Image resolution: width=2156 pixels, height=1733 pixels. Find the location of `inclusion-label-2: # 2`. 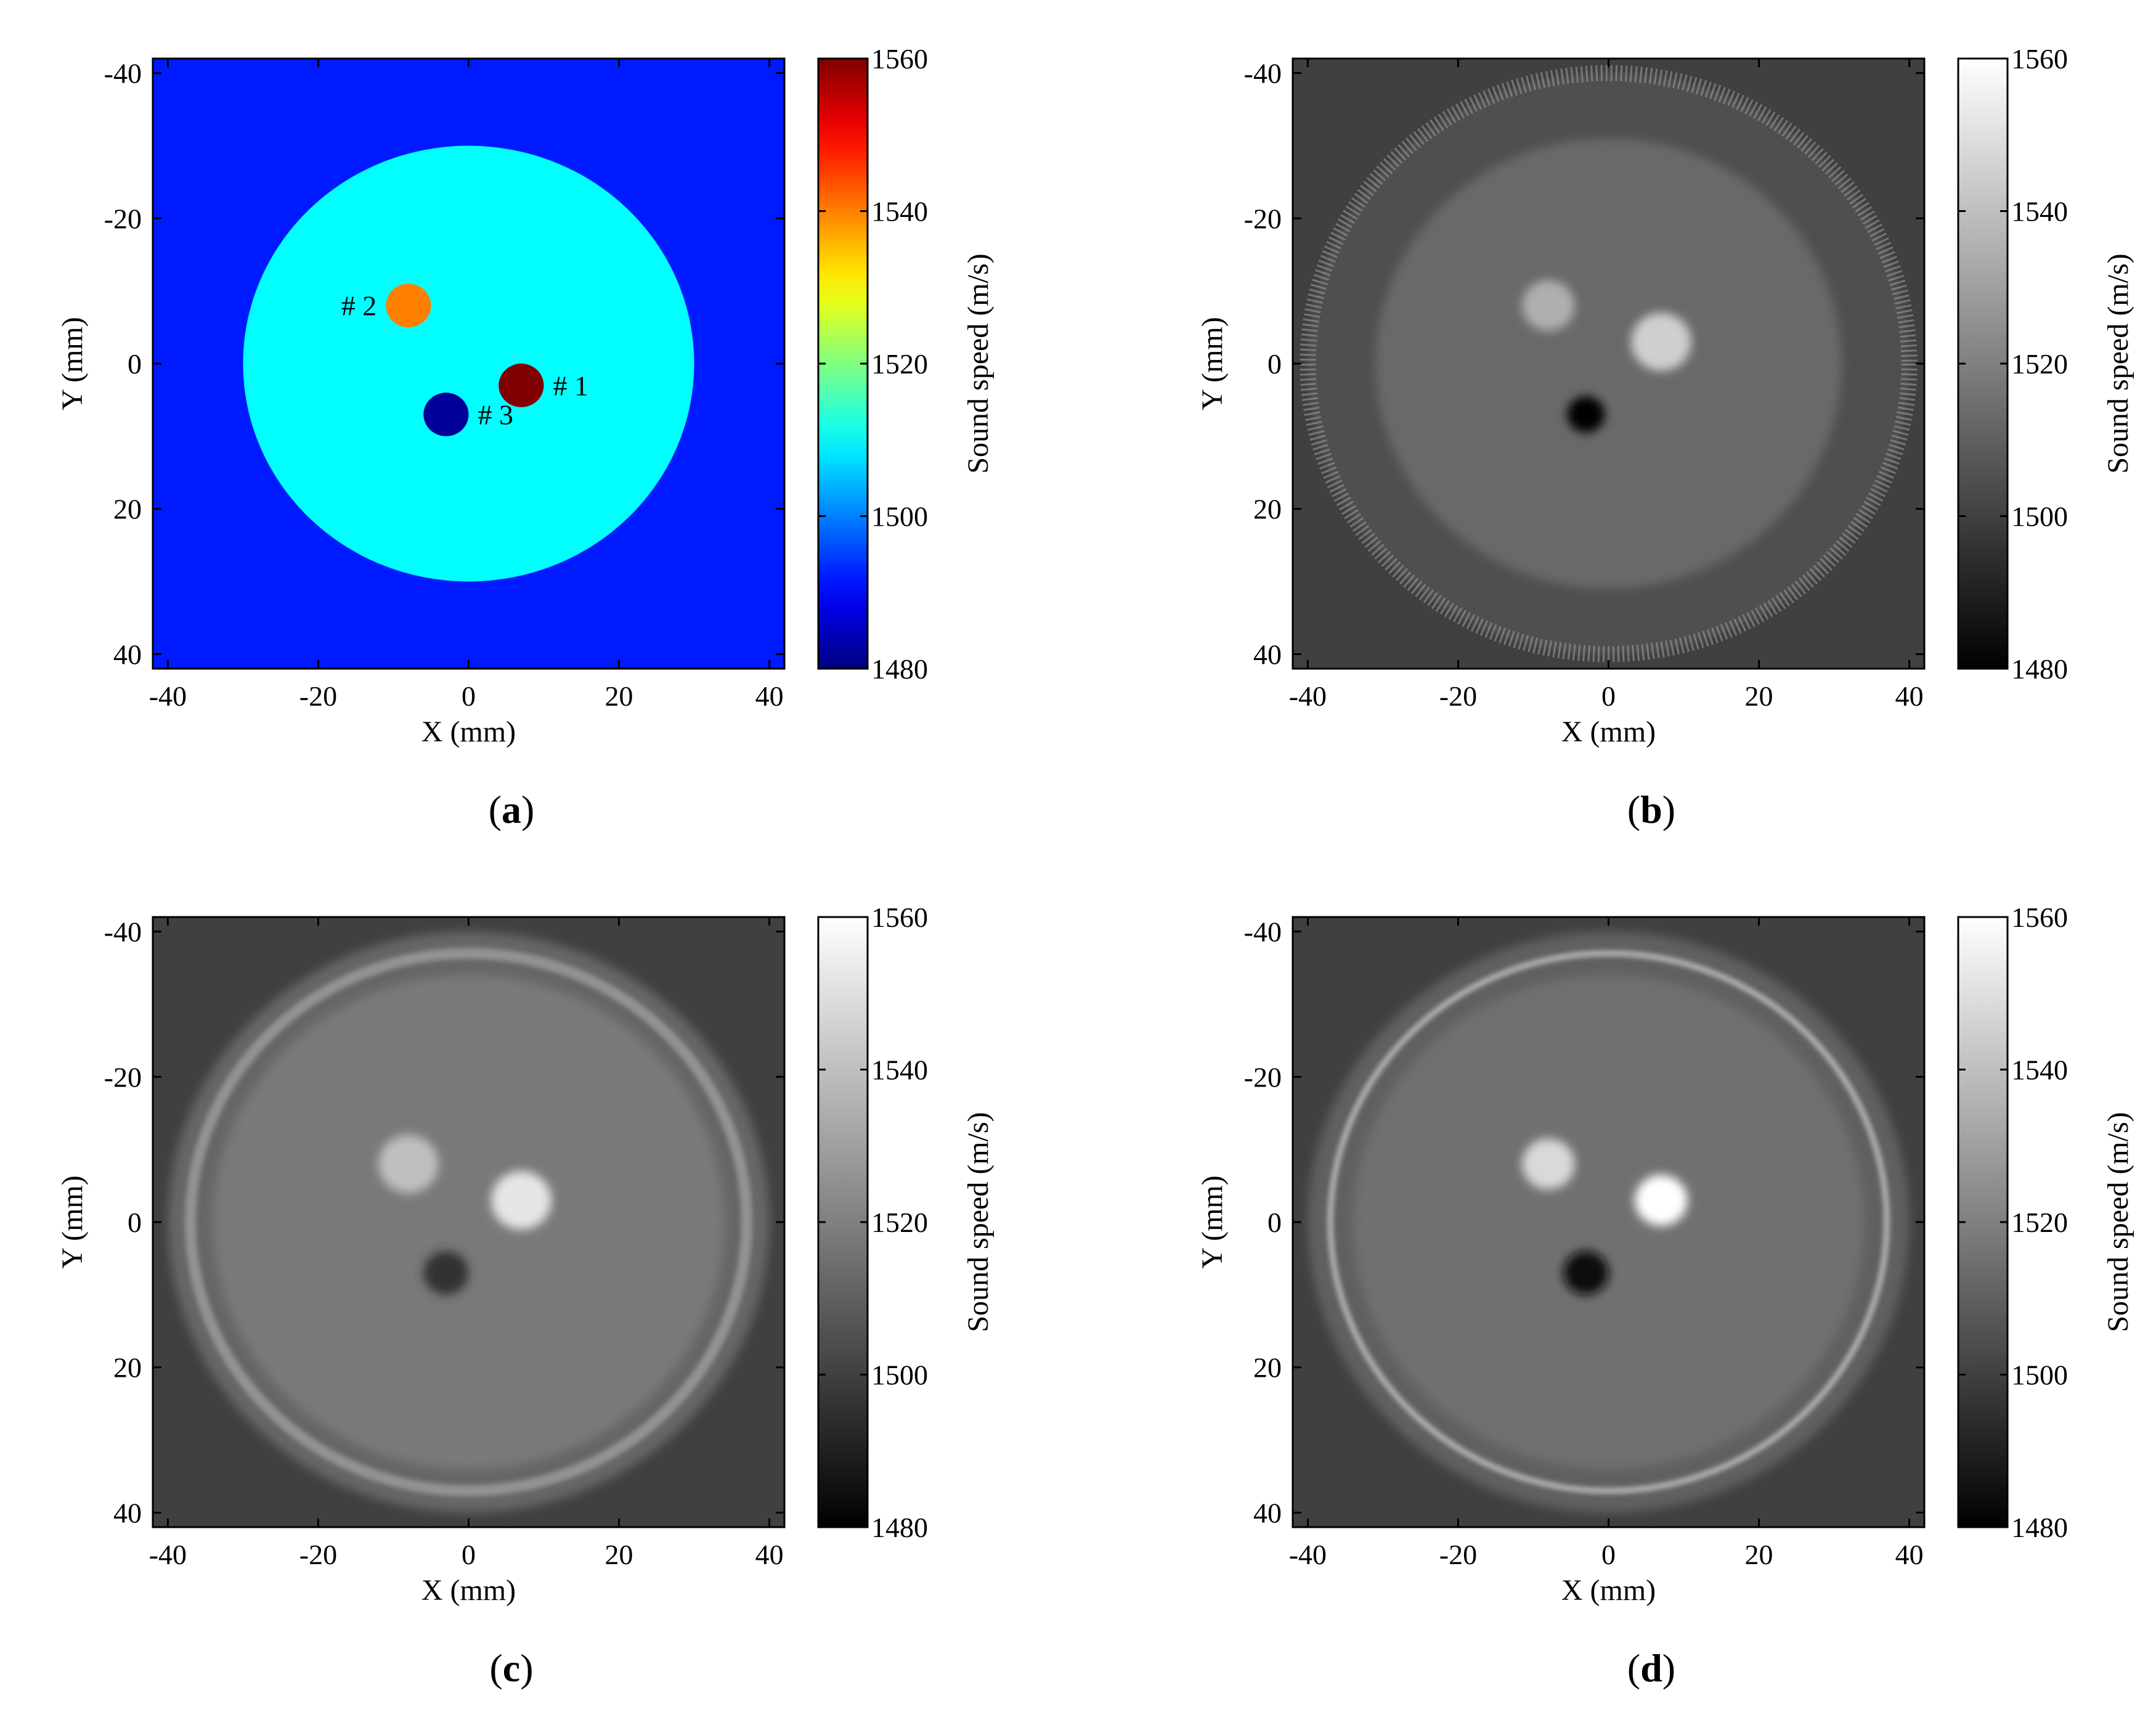

inclusion-label-2: # 2 is located at coordinates (359, 306).